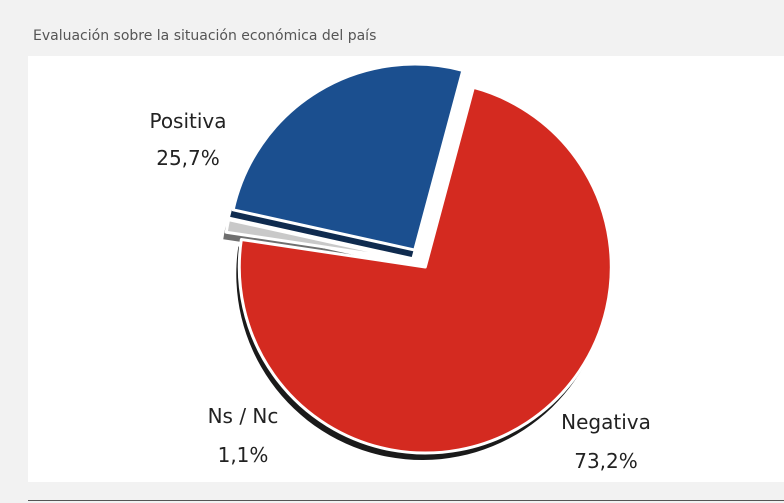 This screenshot has width=784, height=503. What do you see at coordinates (188, 158) in the screenshot?
I see `slice-label-positiva-value: 25,7%` at bounding box center [188, 158].